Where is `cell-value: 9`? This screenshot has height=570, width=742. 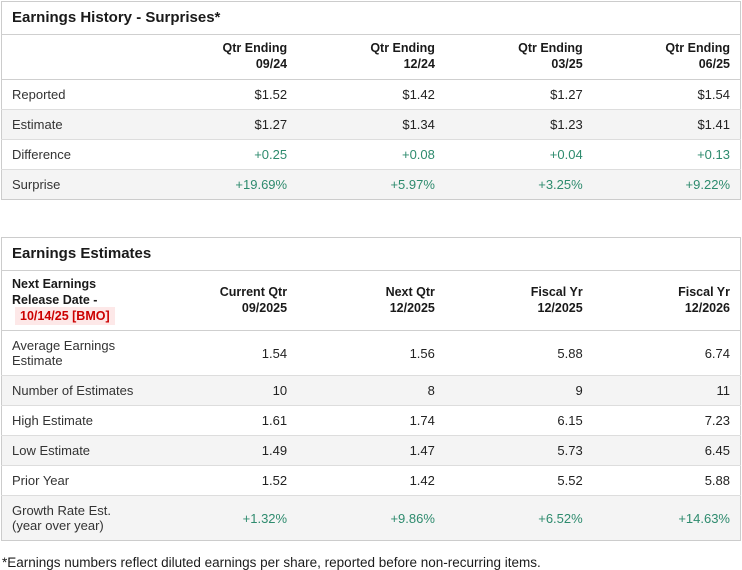
cell-value: 9 is located at coordinates (518, 391).